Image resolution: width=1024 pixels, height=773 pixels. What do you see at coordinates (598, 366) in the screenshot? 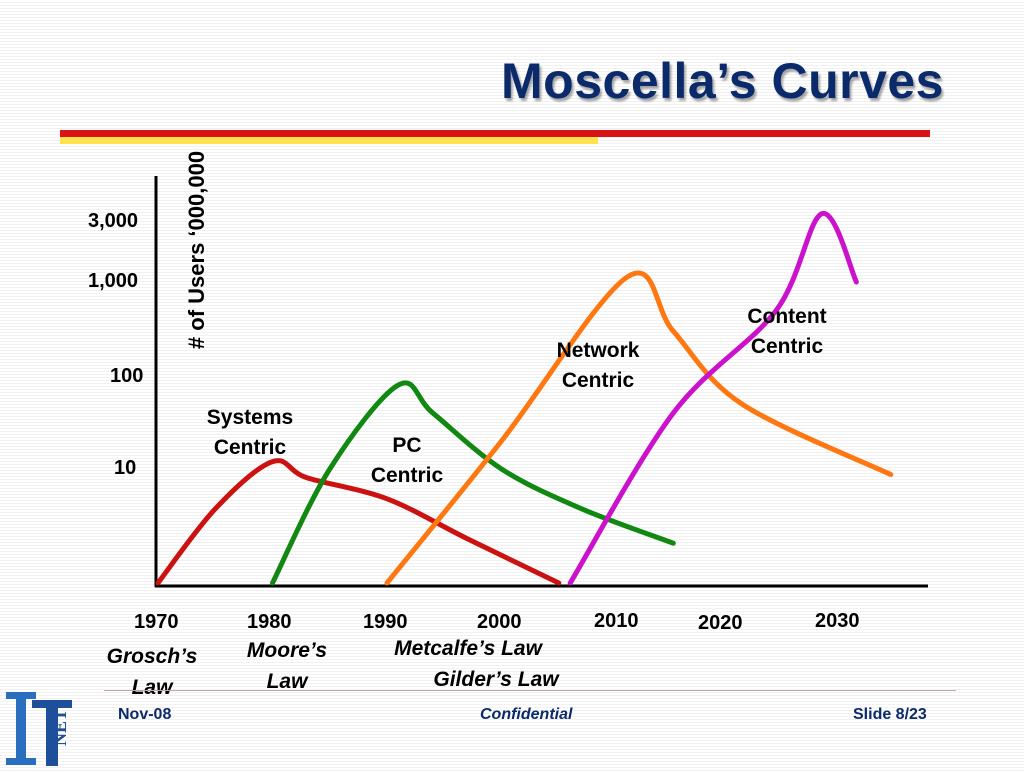
I see `network-centric-label: Network Centric` at bounding box center [598, 366].